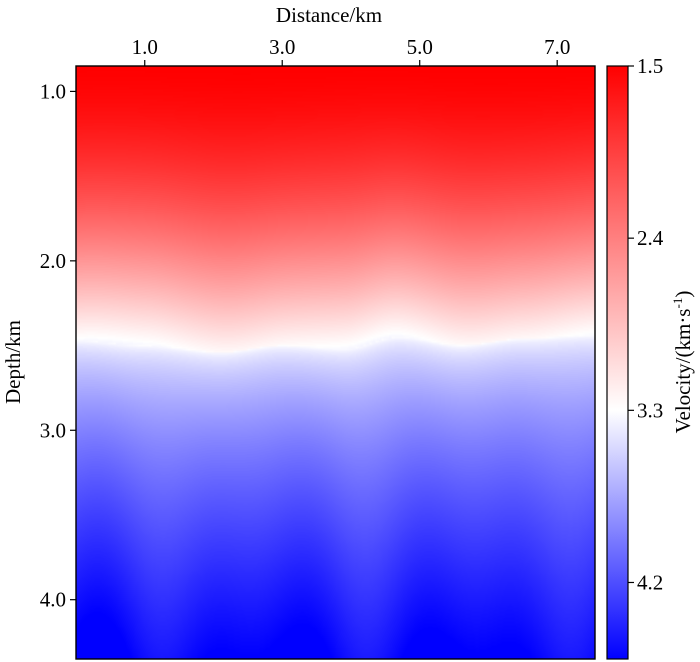 This screenshot has width=700, height=662. I want to click on x-tick-label: 5.0, so click(420, 47).